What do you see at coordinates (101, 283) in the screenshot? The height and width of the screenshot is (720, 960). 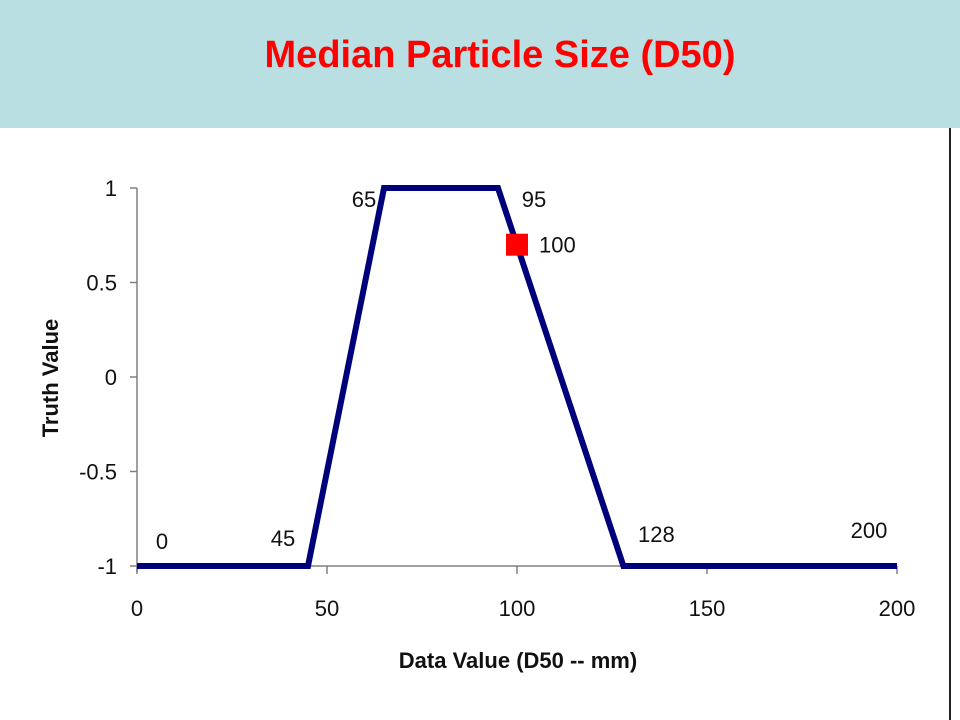 I see `y-tick-label: 0.5` at bounding box center [101, 283].